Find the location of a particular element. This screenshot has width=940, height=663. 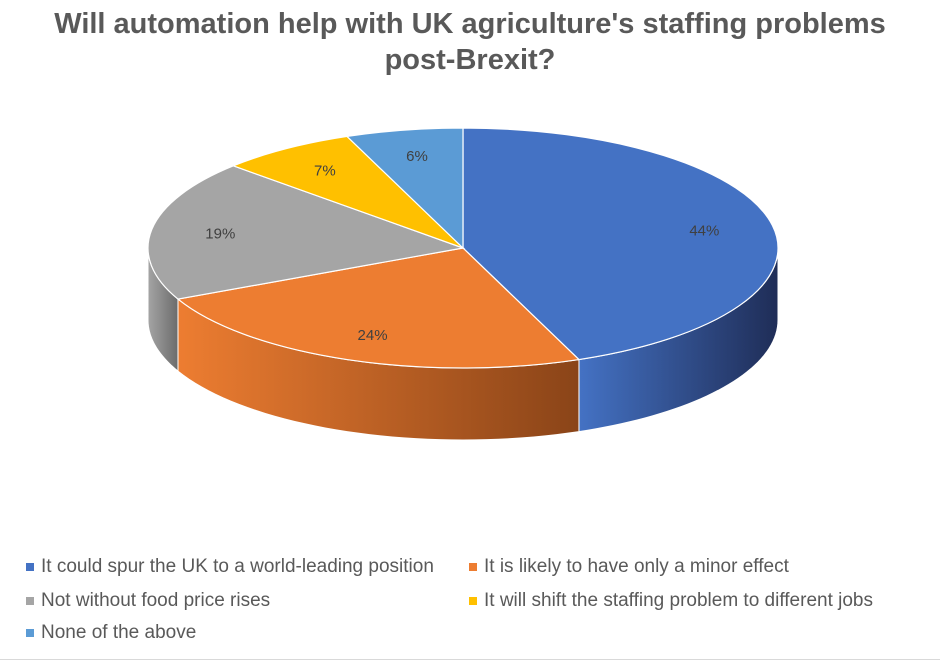

legend-label-food-price: Not without food price rises is located at coordinates (156, 600).